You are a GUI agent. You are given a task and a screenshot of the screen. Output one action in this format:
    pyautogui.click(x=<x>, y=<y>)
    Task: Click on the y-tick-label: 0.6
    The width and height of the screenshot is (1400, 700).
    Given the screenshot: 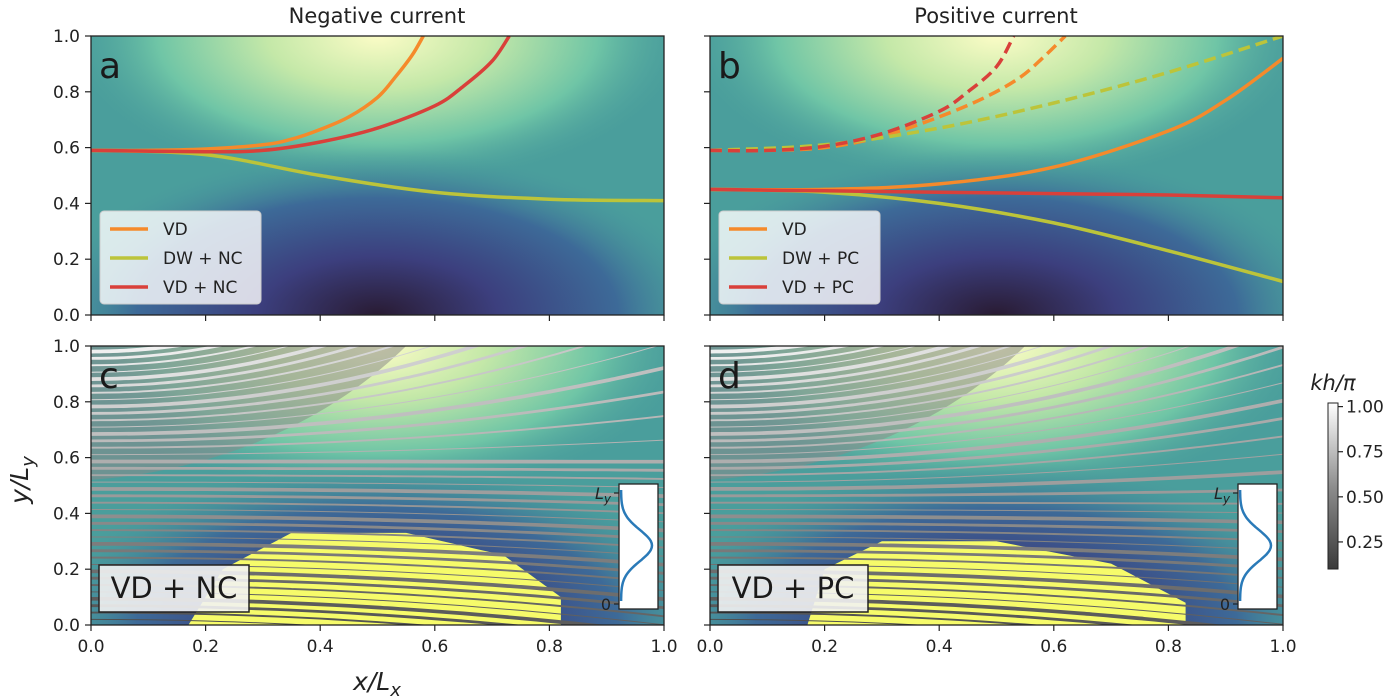 What is the action you would take?
    pyautogui.click(x=66, y=149)
    